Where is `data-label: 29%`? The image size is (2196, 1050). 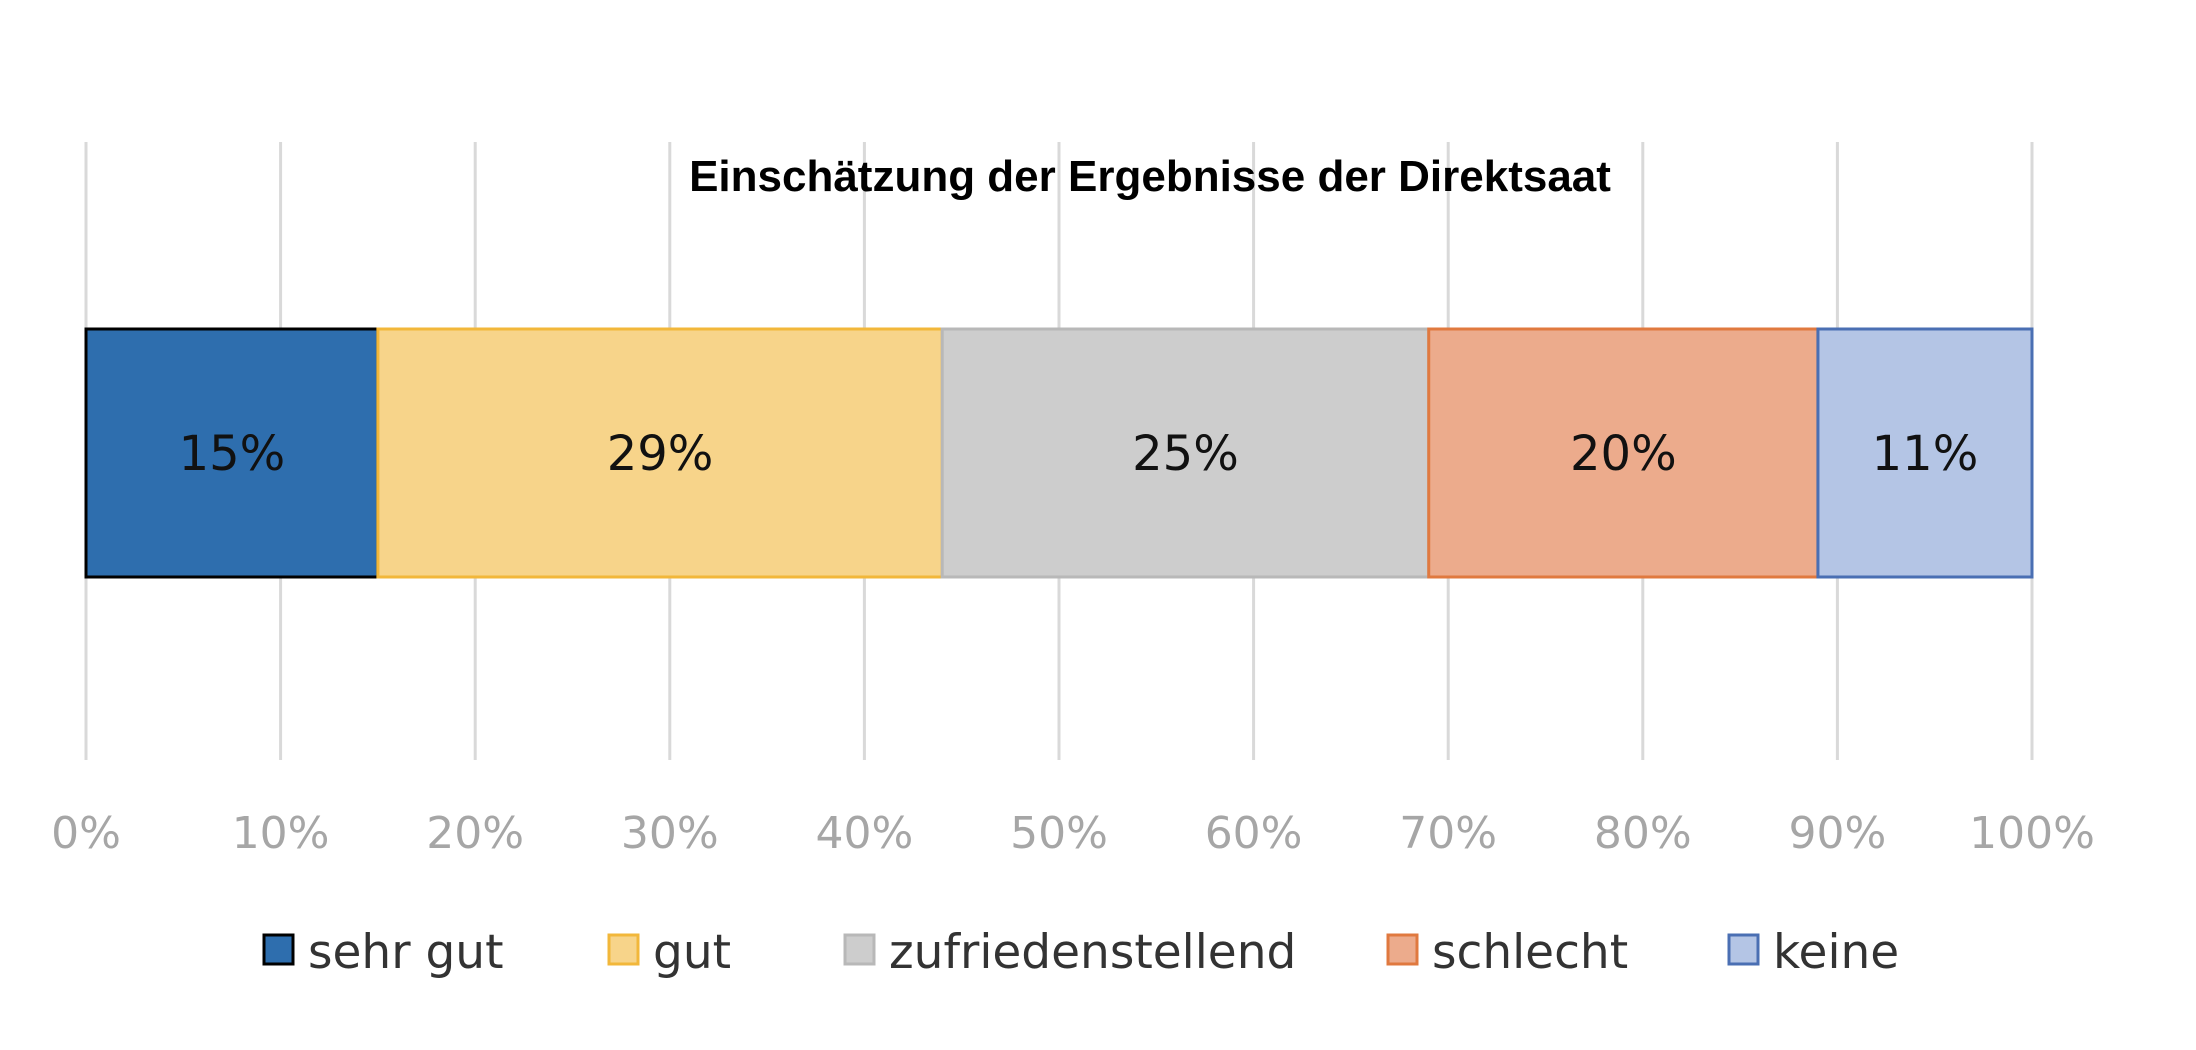 data-label: 29% is located at coordinates (660, 454).